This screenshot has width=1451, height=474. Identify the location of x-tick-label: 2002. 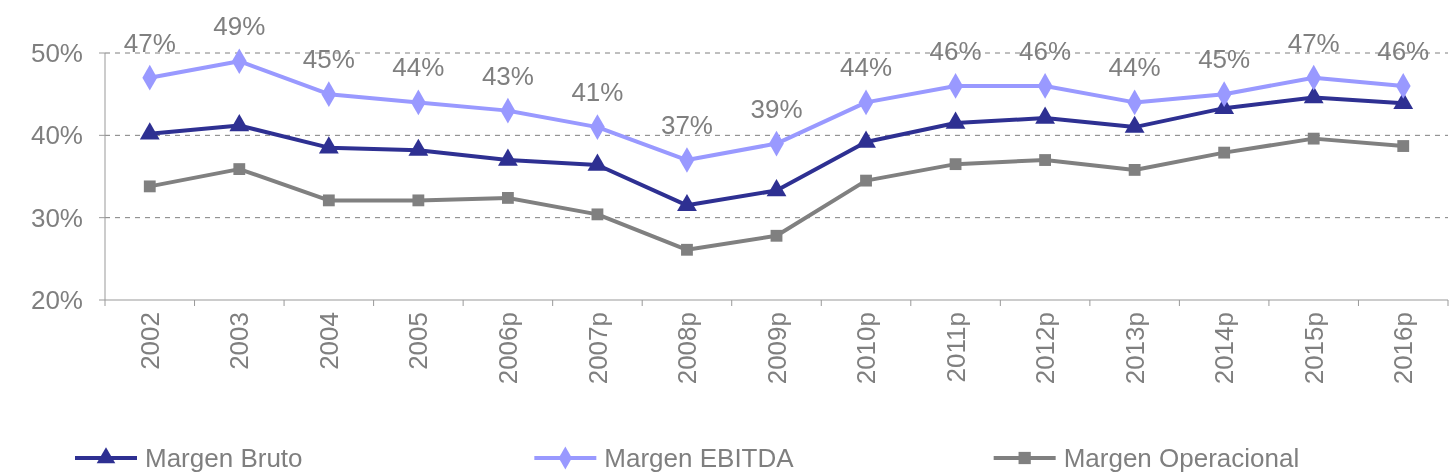
(149, 341).